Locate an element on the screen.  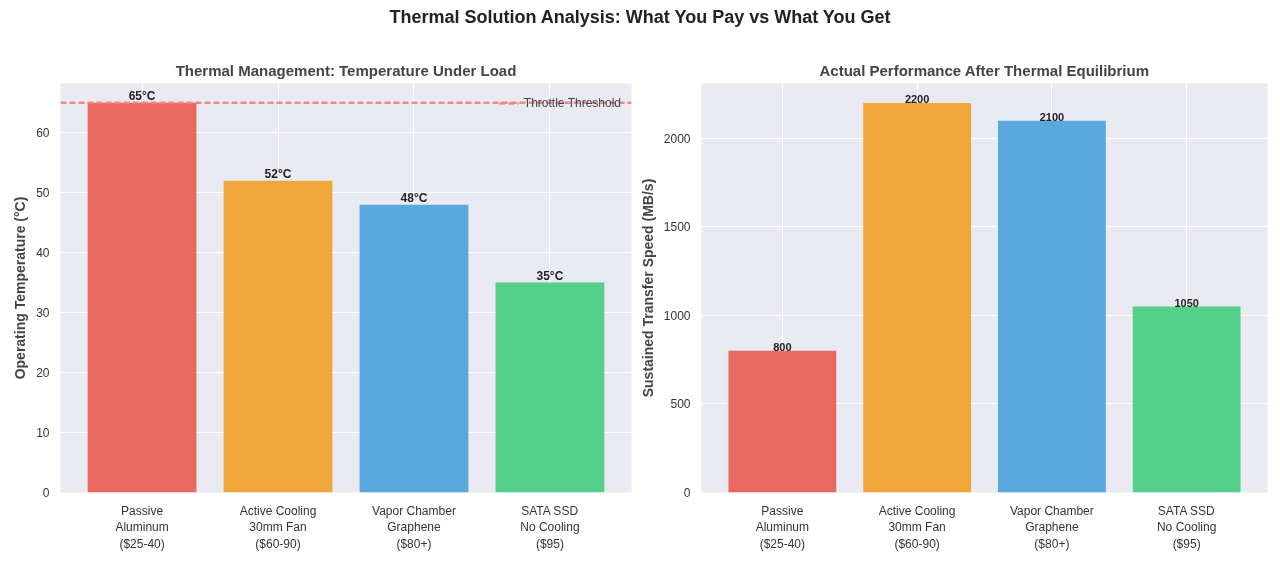
data-label: 65°C is located at coordinates (142, 95).